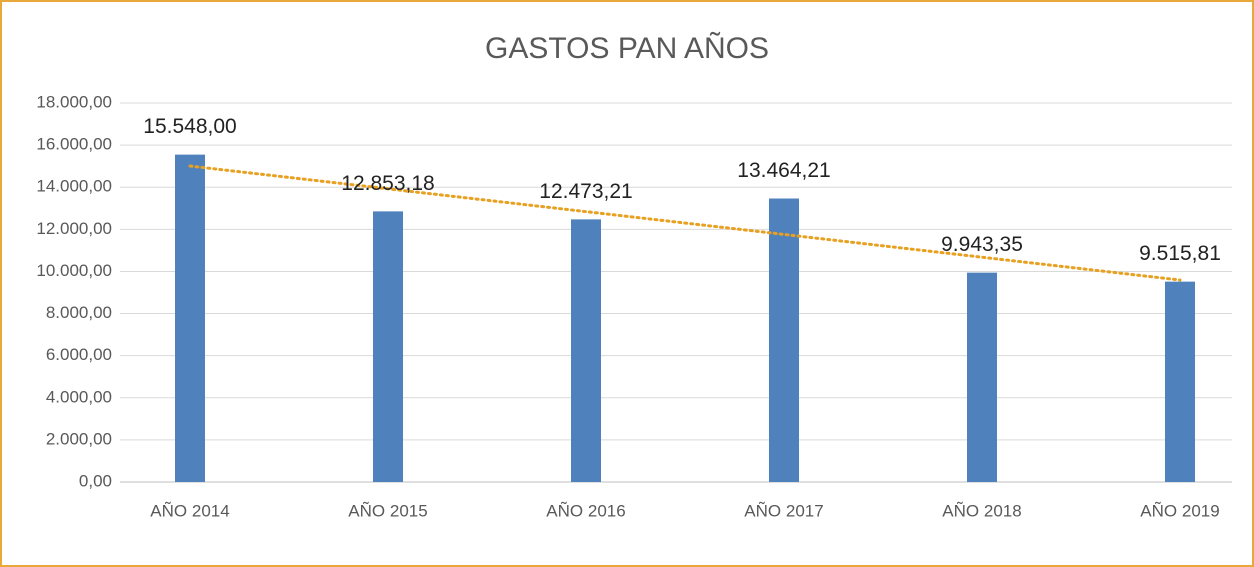 The image size is (1254, 567). Describe the element at coordinates (79, 354) in the screenshot. I see `y-tick-label: 6.000,00` at that location.